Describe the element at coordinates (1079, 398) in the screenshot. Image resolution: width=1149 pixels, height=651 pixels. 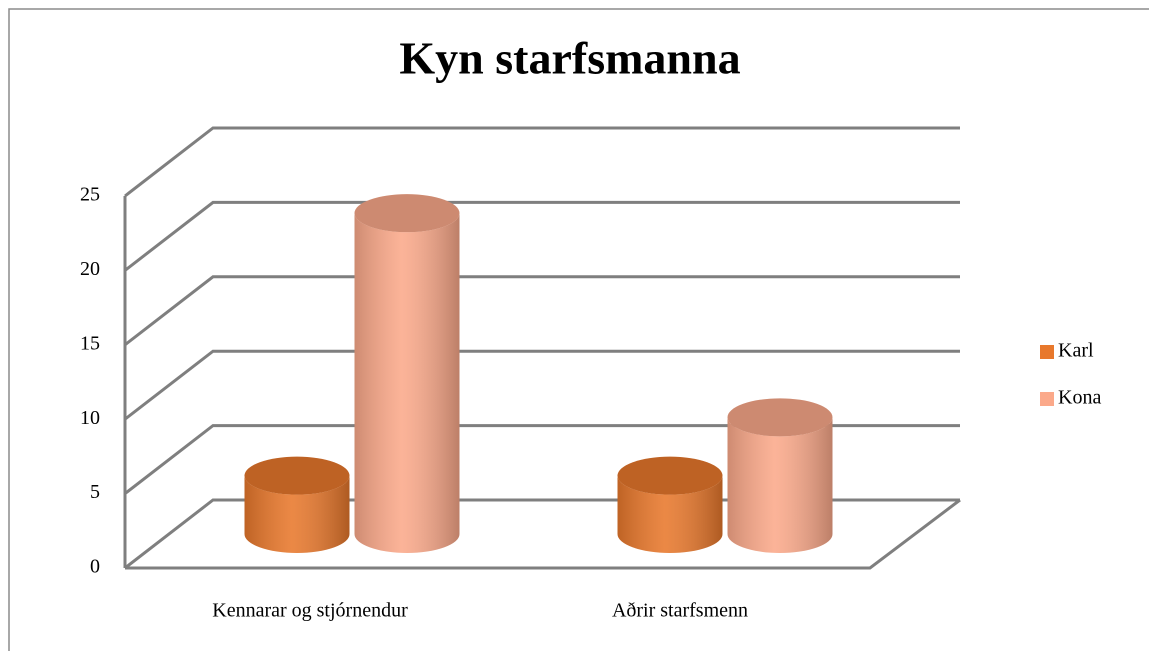
I see `legend-label: Kona` at that location.